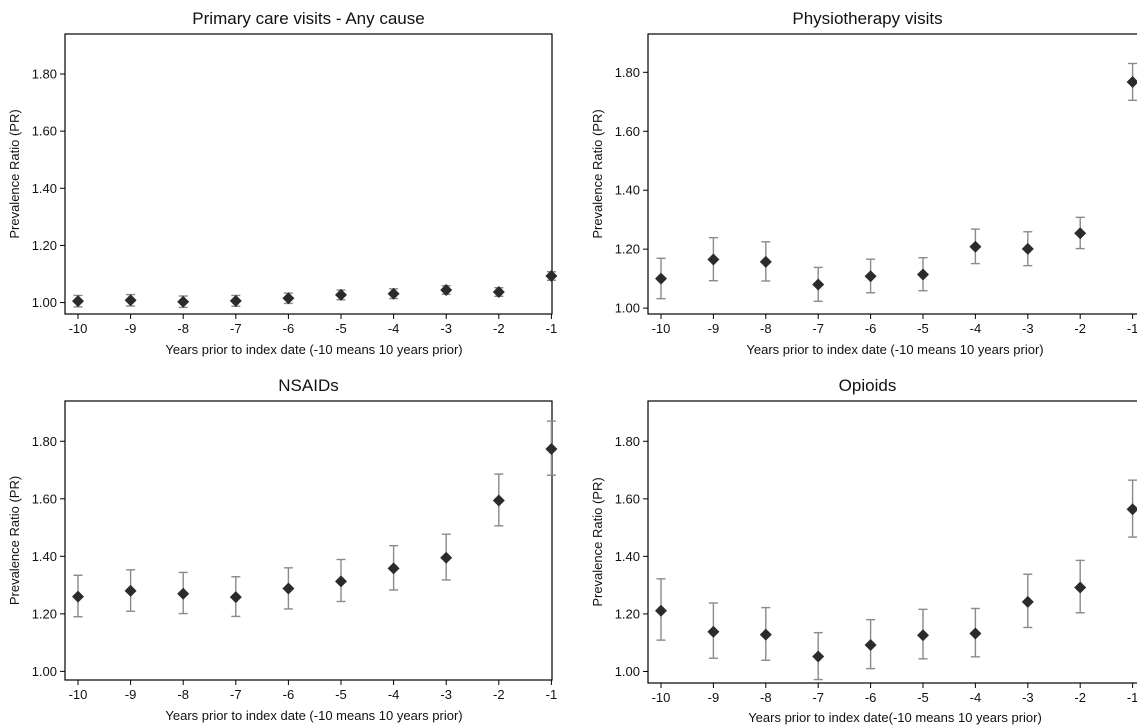  I want to click on panel-title: Opioids, so click(868, 385).